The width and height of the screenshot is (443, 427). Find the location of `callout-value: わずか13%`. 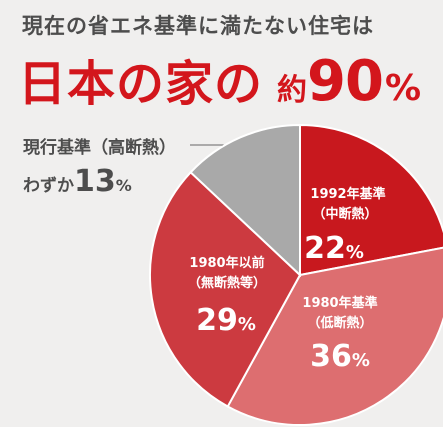

callout-value: わずか13% is located at coordinates (77, 181).